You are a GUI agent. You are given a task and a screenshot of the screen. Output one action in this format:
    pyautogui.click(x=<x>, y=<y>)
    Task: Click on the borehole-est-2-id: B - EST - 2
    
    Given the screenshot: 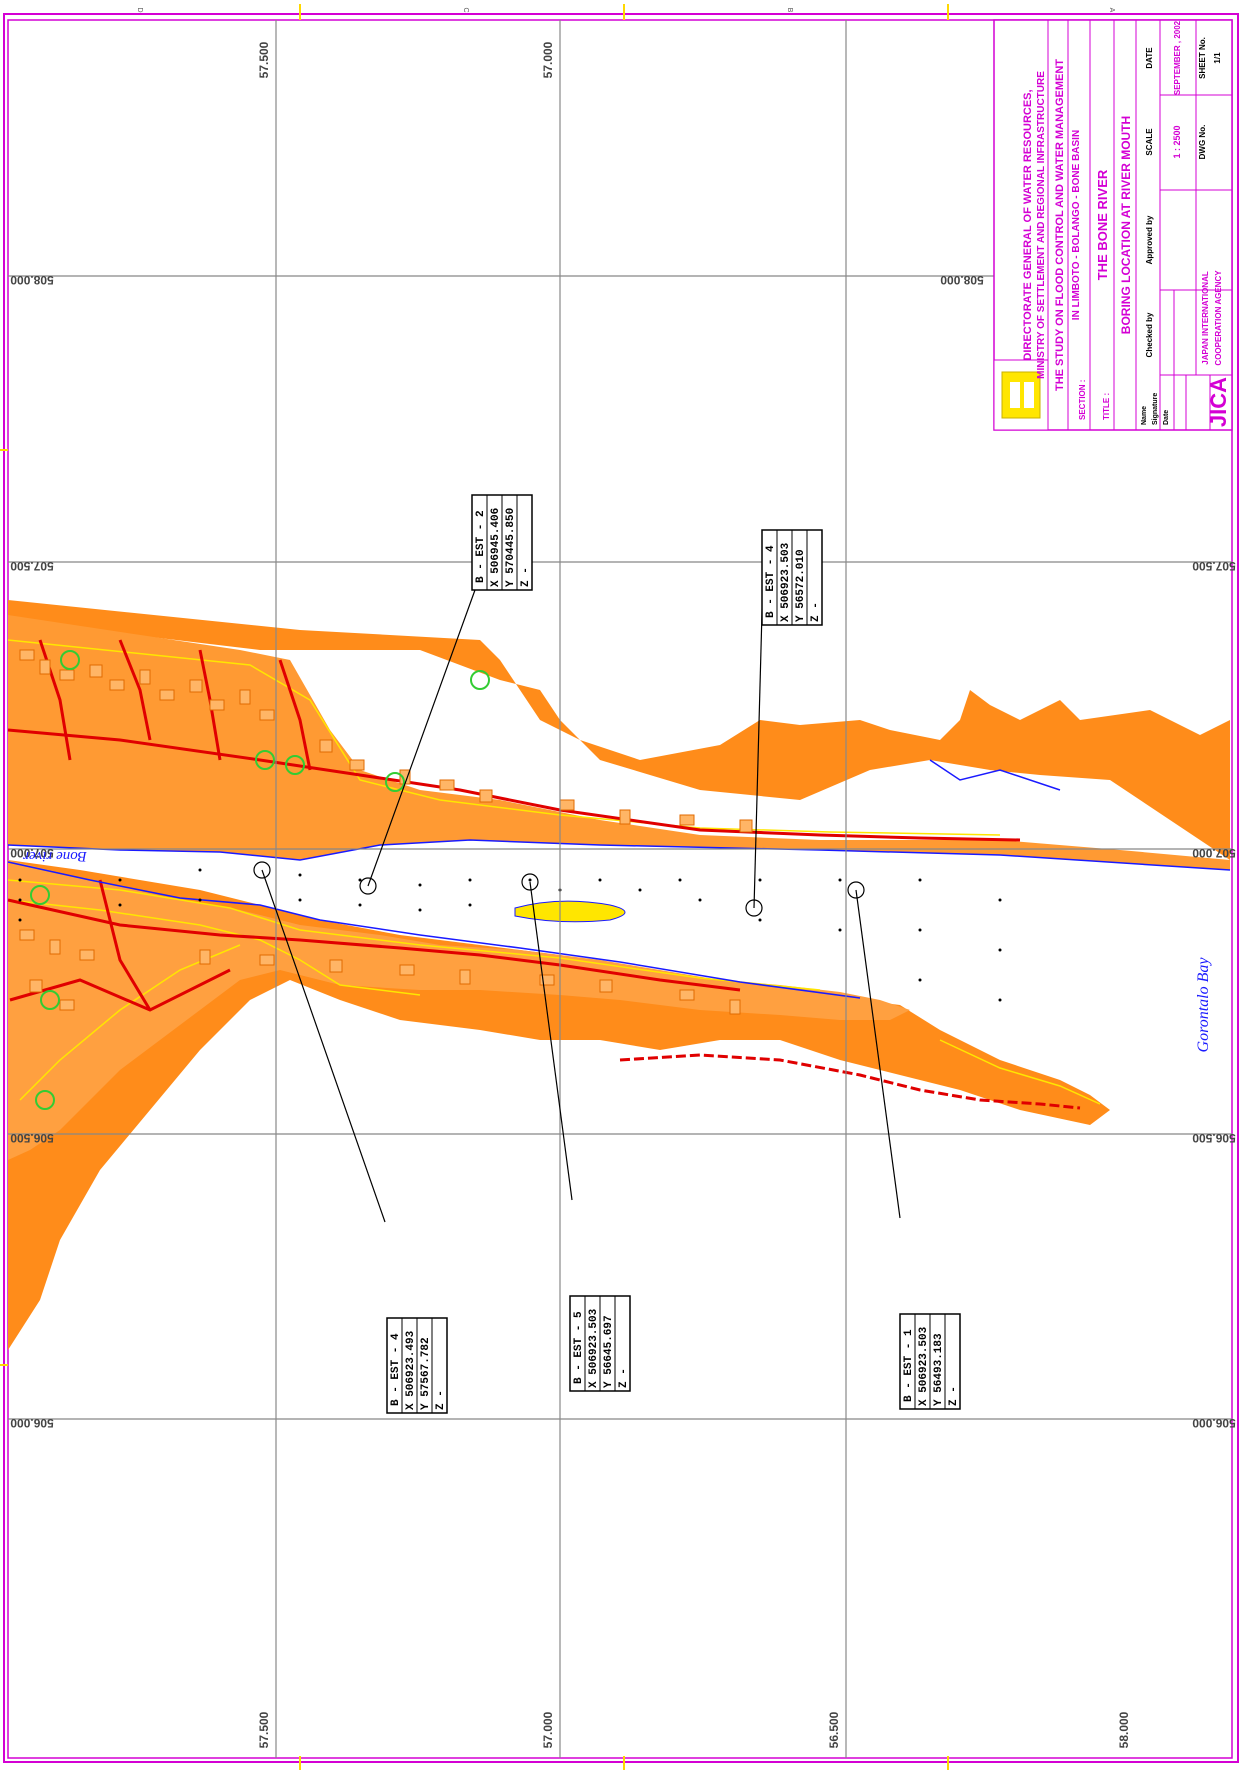 What is the action you would take?
    pyautogui.click(x=481, y=546)
    